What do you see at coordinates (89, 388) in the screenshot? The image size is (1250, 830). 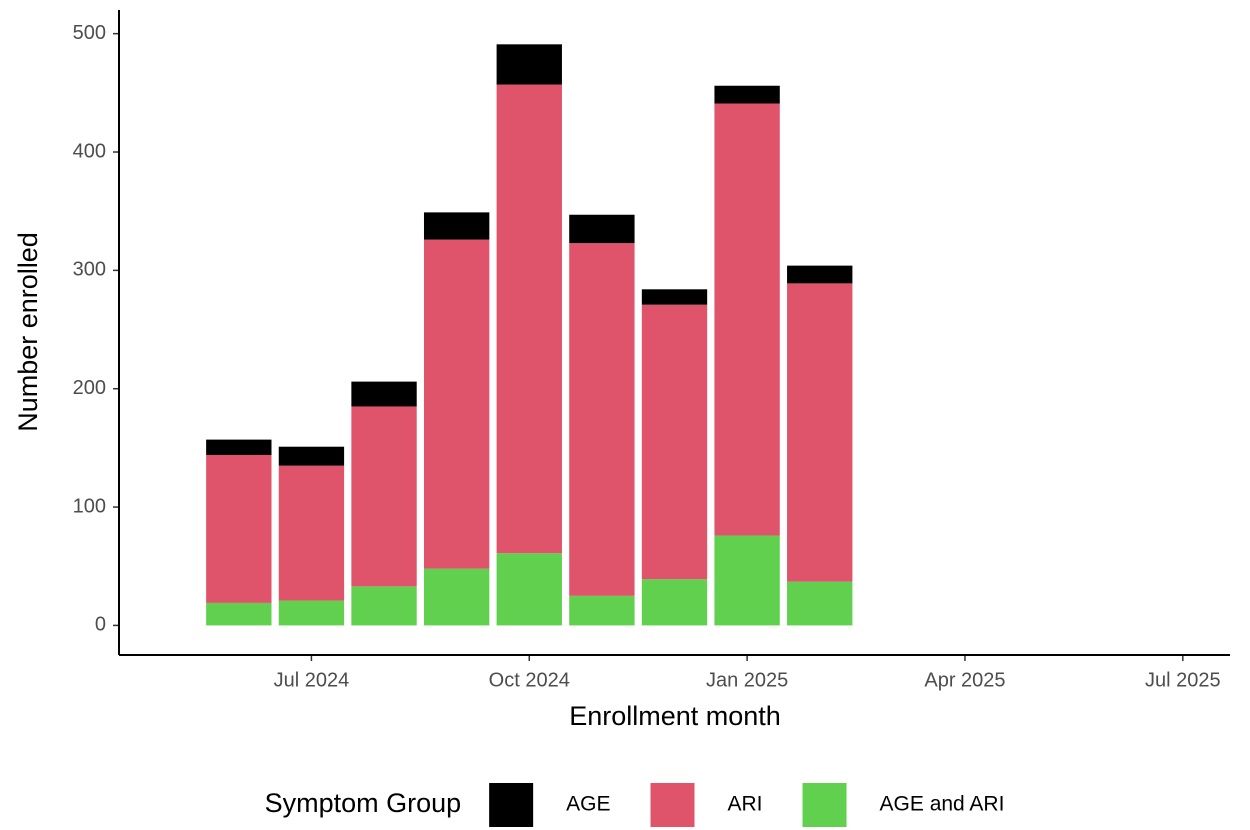 I see `y-tick-label: 200` at bounding box center [89, 388].